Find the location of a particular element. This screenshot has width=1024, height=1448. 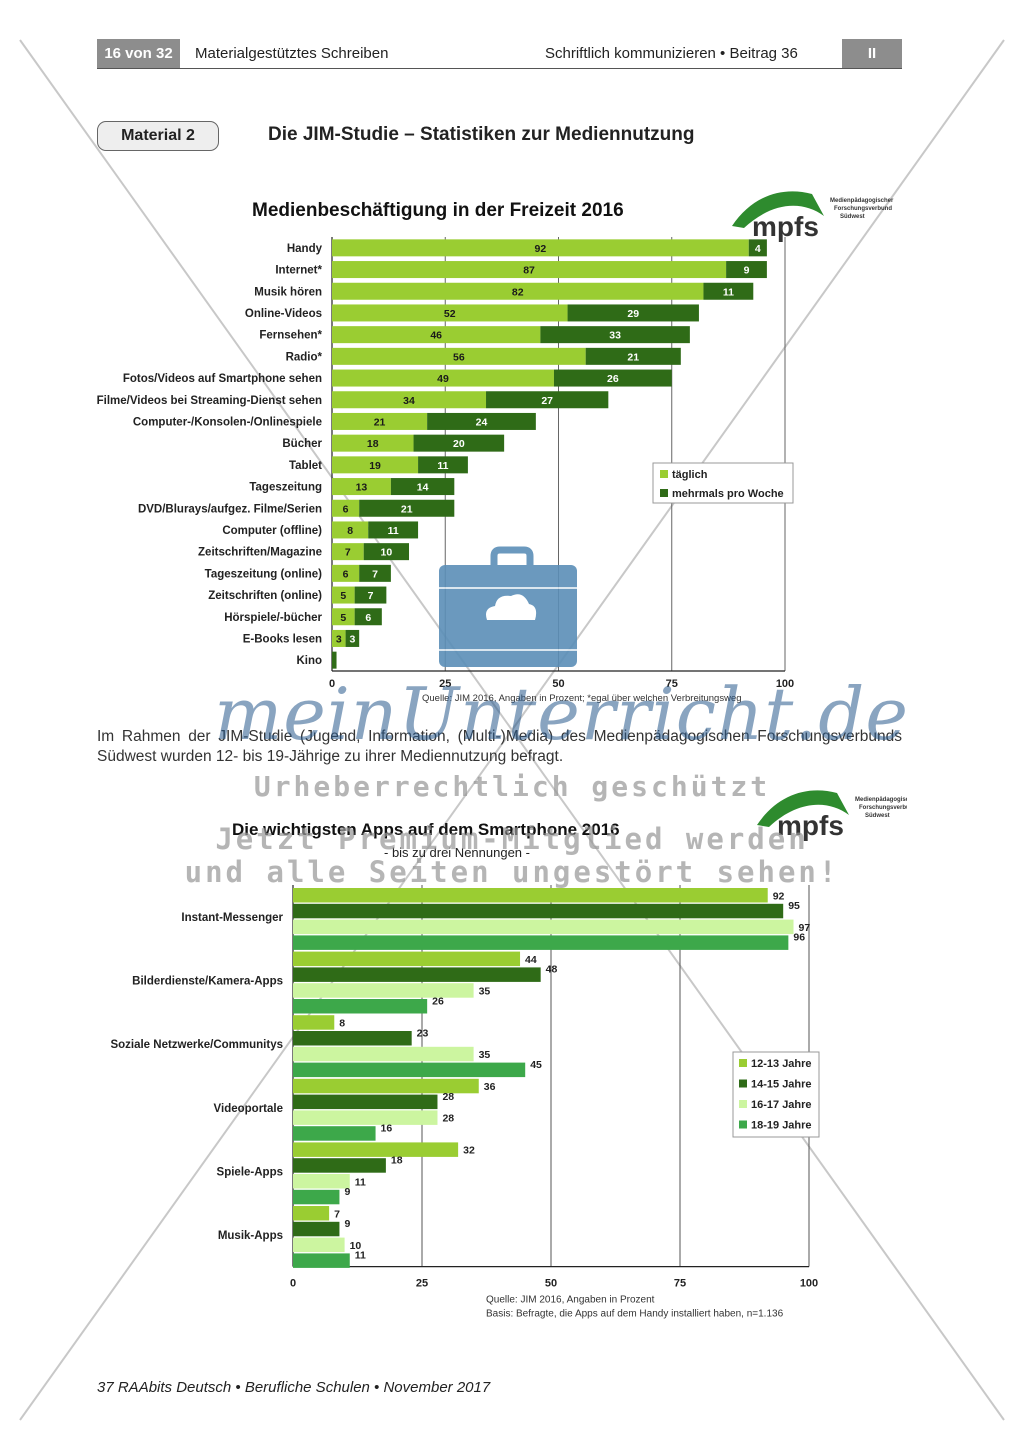

chart1-value-daily: 13 is located at coordinates (362, 488).